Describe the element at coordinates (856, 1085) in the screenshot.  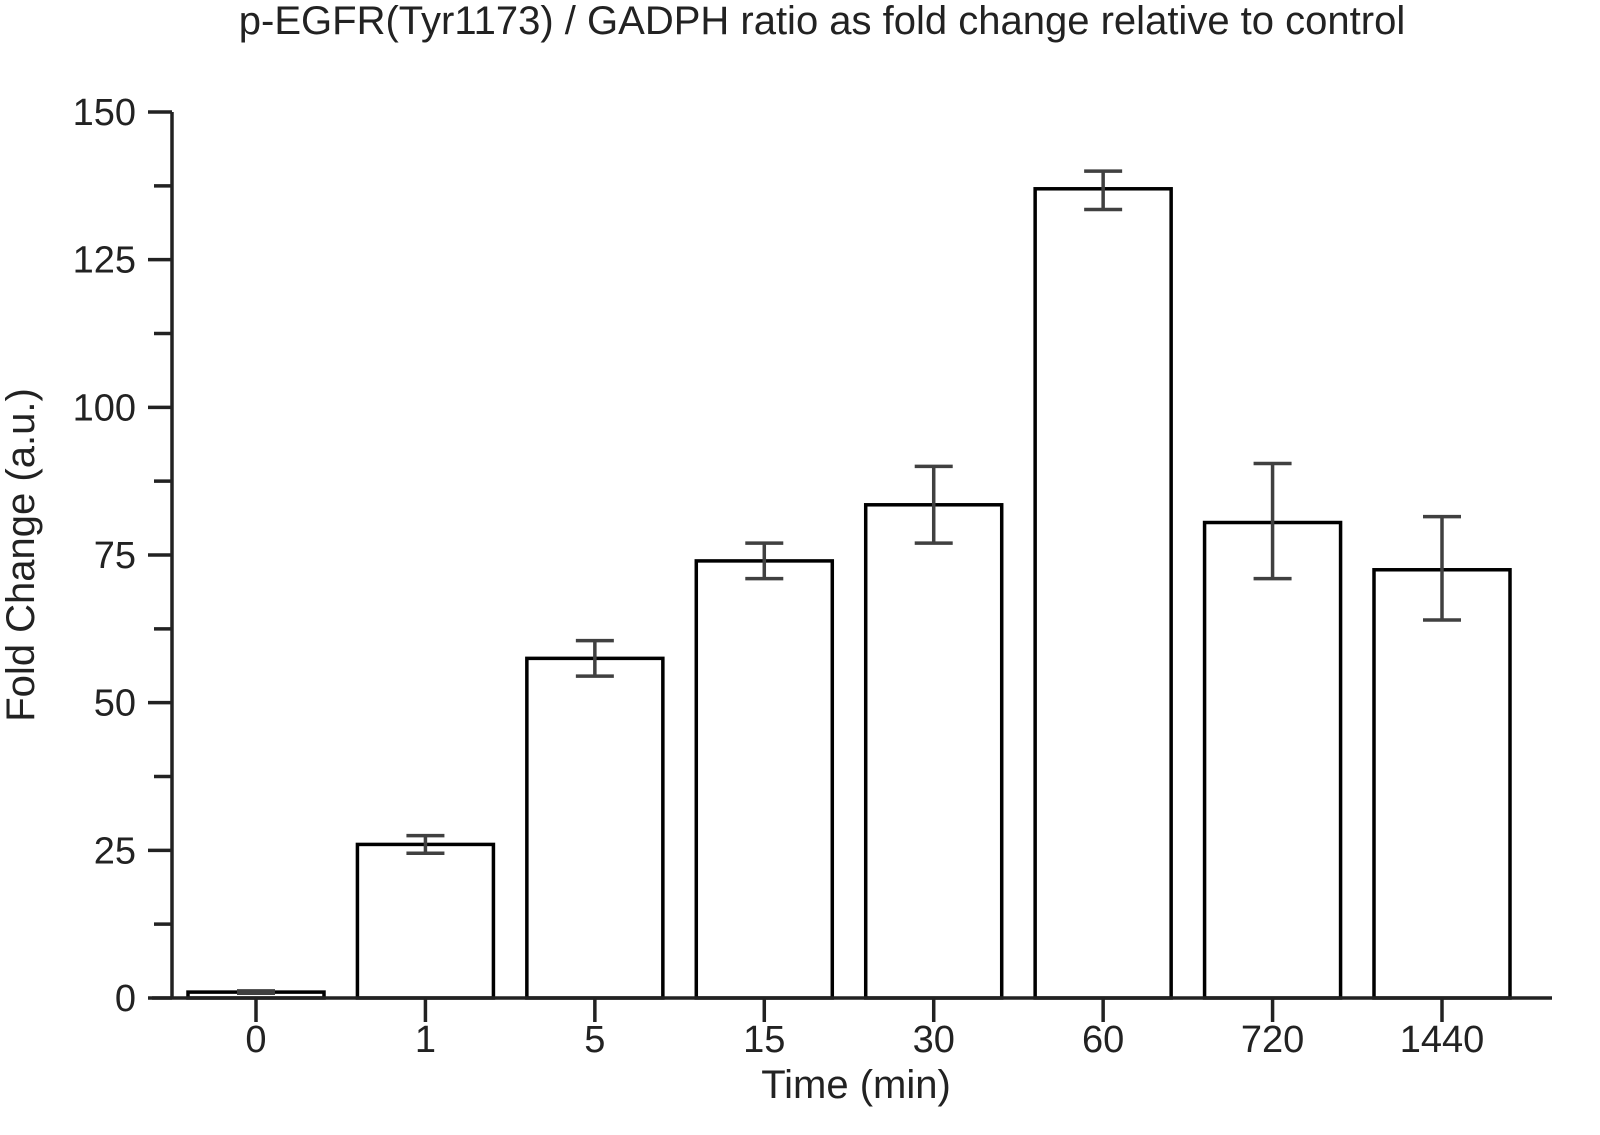
I see `x-axis-label: Time (min)` at that location.